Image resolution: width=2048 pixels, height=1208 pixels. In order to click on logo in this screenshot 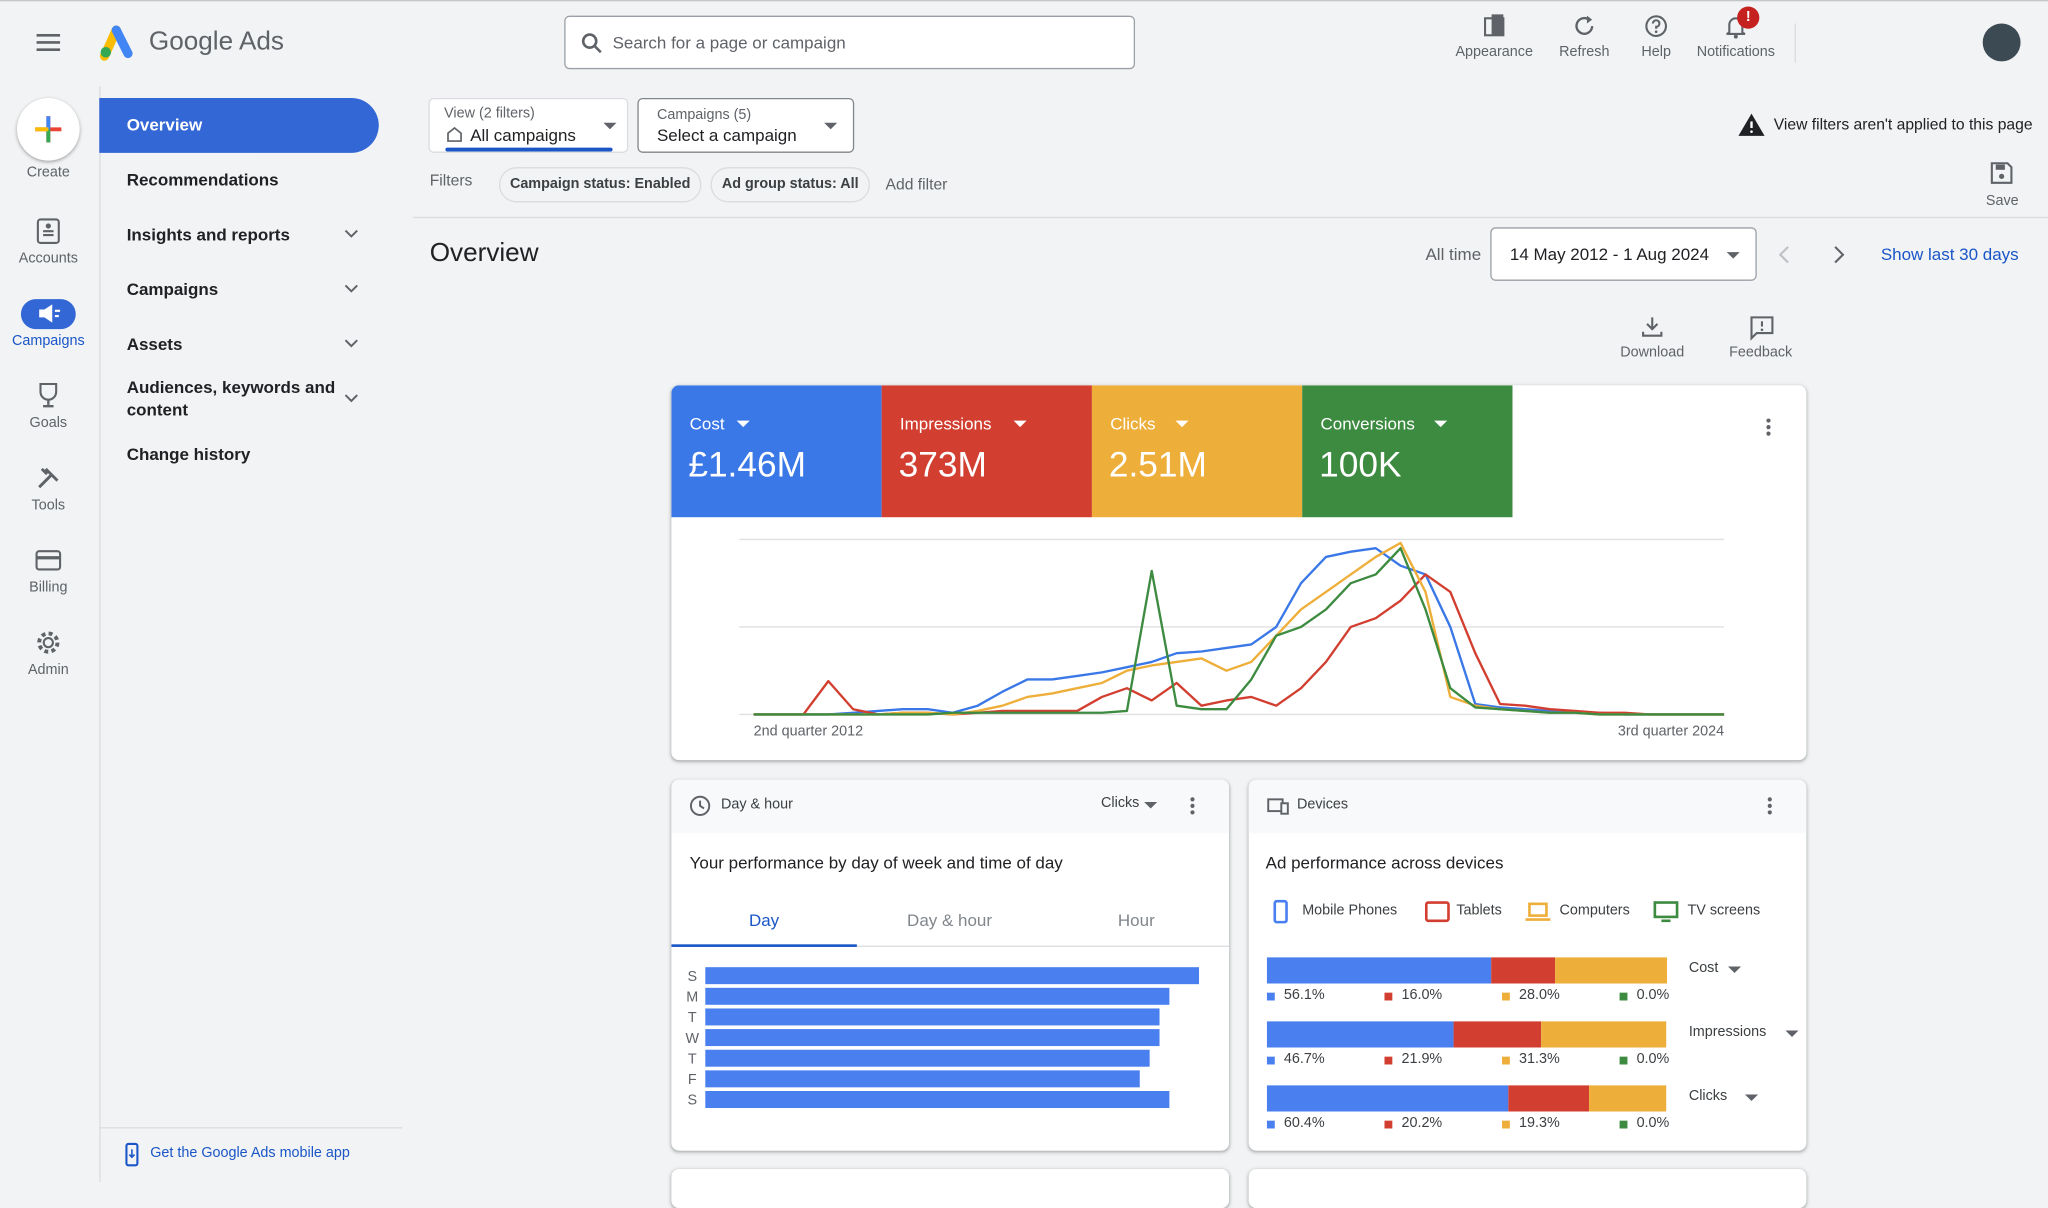, I will do `click(116, 43)`.